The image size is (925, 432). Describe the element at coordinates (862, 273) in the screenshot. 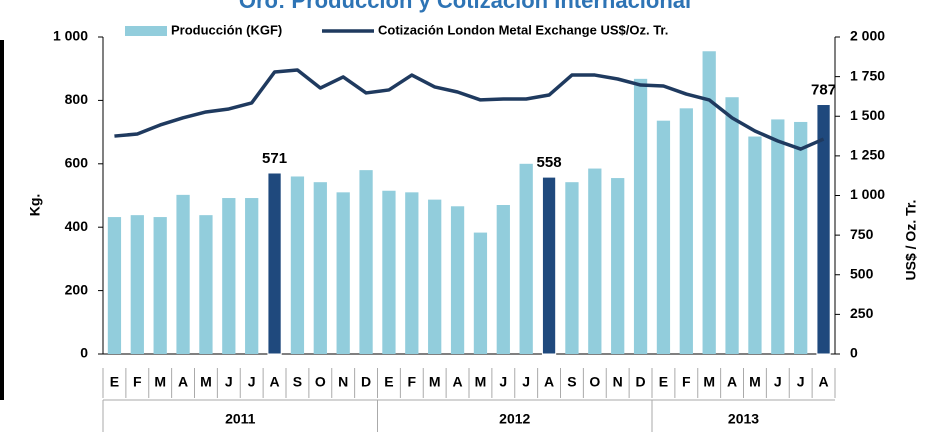

I see `y2-tick-label: 500` at that location.